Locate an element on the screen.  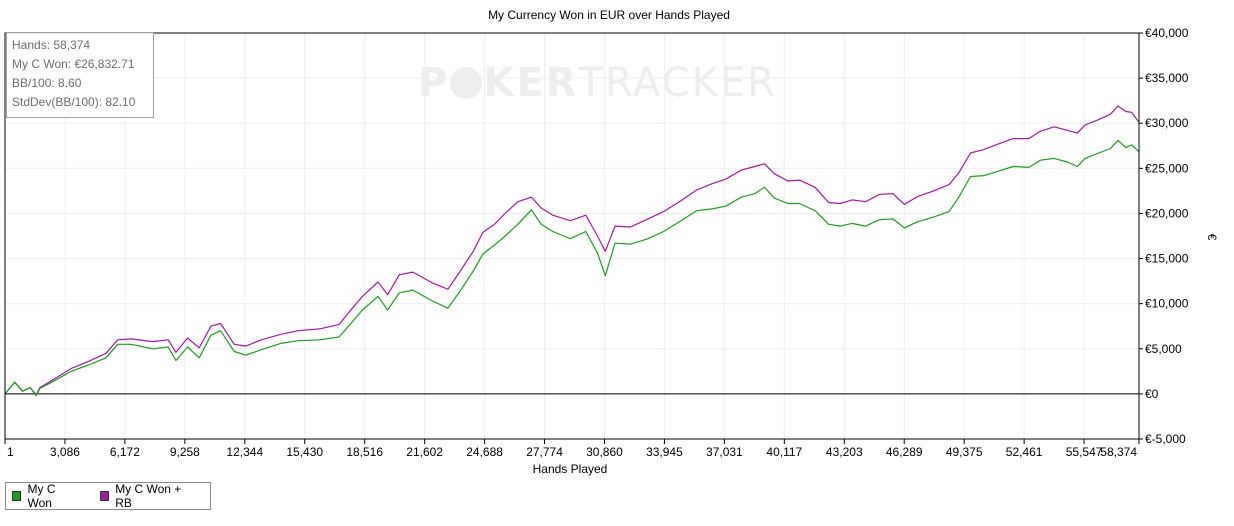
x-tick-label: 49,375 is located at coordinates (964, 452).